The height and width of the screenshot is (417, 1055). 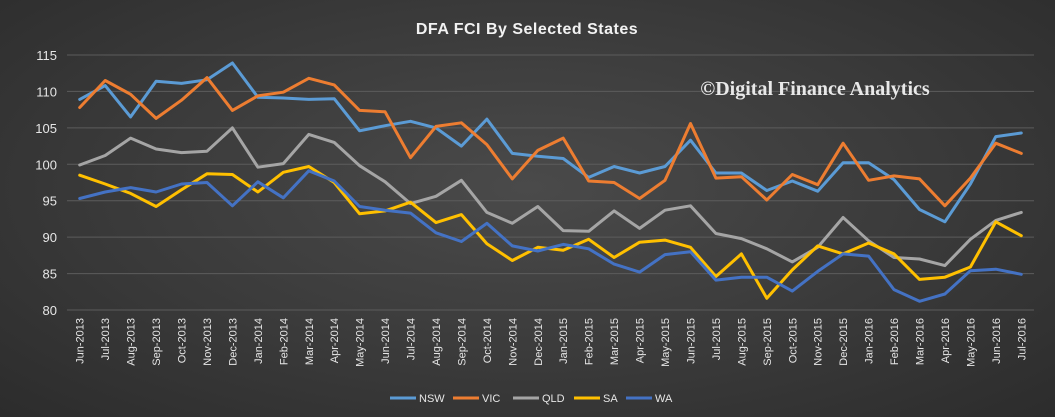 What do you see at coordinates (844, 342) in the screenshot?
I see `x-tick-label: Dec-2015` at bounding box center [844, 342].